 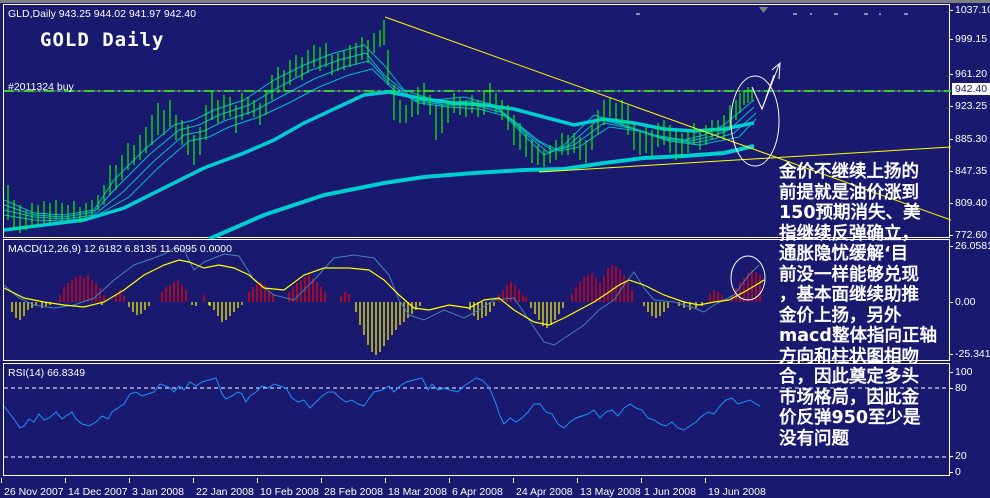 What do you see at coordinates (102, 40) in the screenshot?
I see `chart-title: GOLD Daily` at bounding box center [102, 40].